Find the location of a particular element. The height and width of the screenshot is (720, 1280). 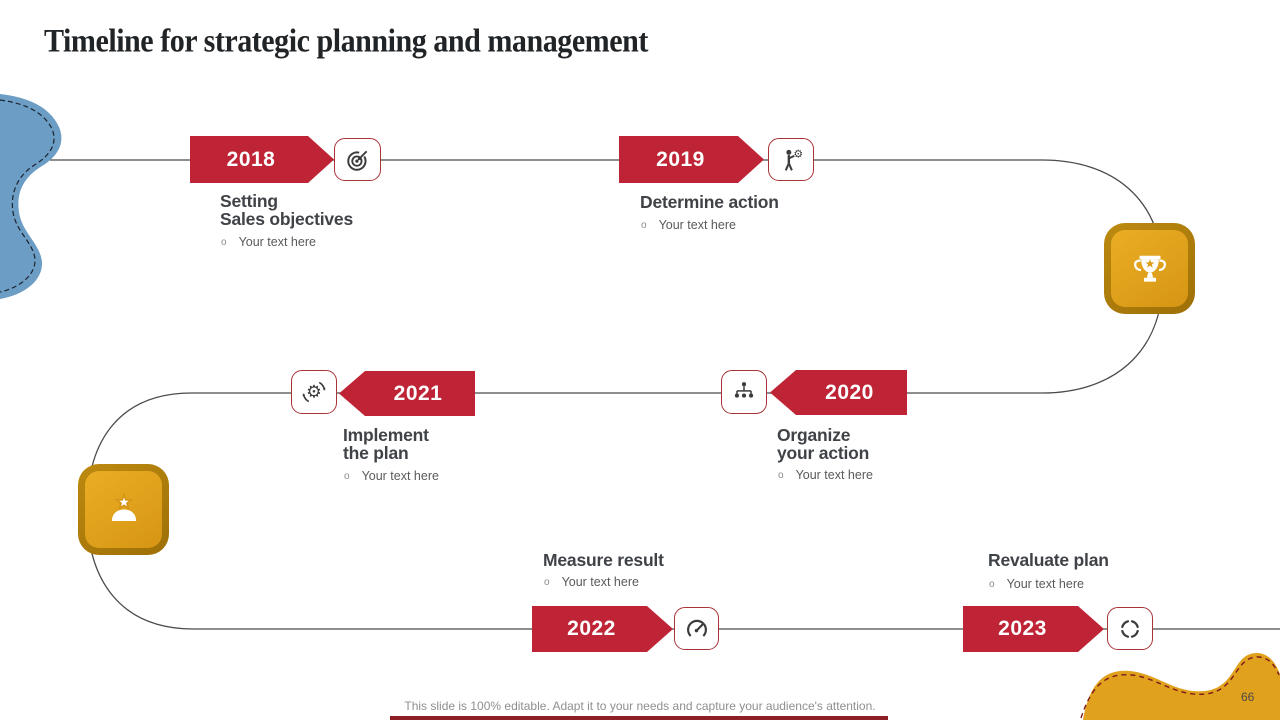

target-icon is located at coordinates (357, 159).